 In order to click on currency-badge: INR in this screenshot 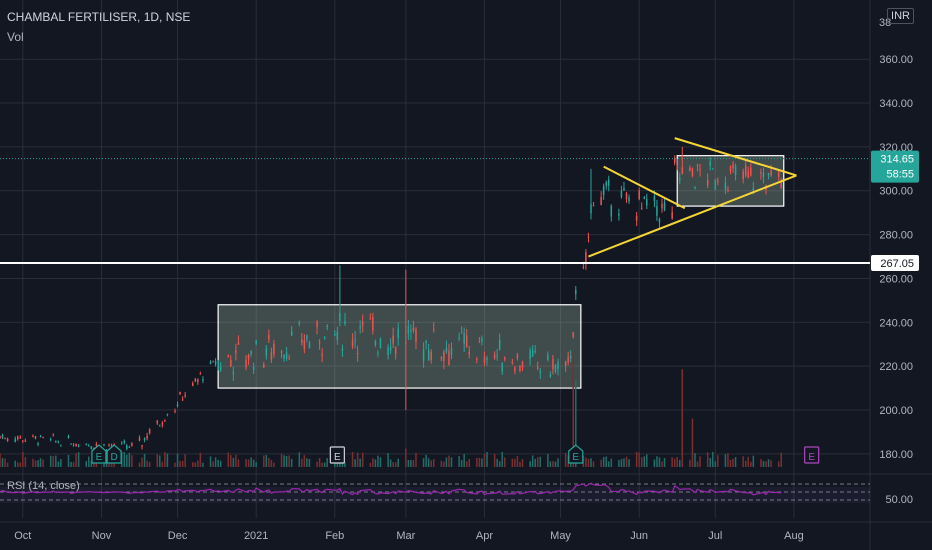, I will do `click(900, 16)`.